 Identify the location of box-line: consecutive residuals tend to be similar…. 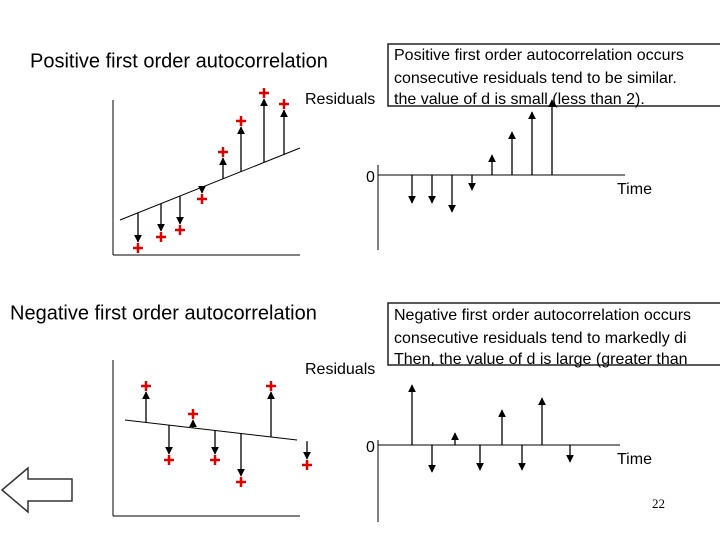
(535, 78).